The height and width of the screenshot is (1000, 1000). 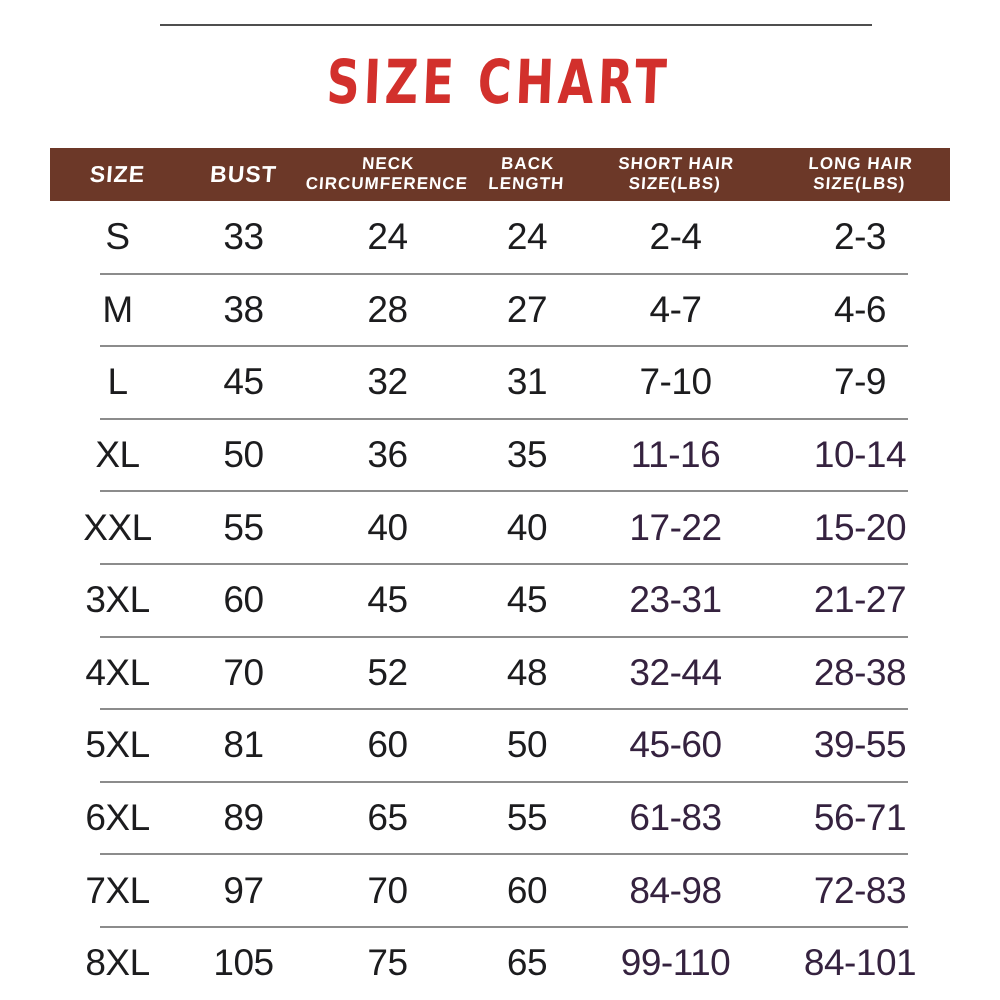 I want to click on table-row-xl: XL 50 36 35 11-16 10-14, so click(x=500, y=454).